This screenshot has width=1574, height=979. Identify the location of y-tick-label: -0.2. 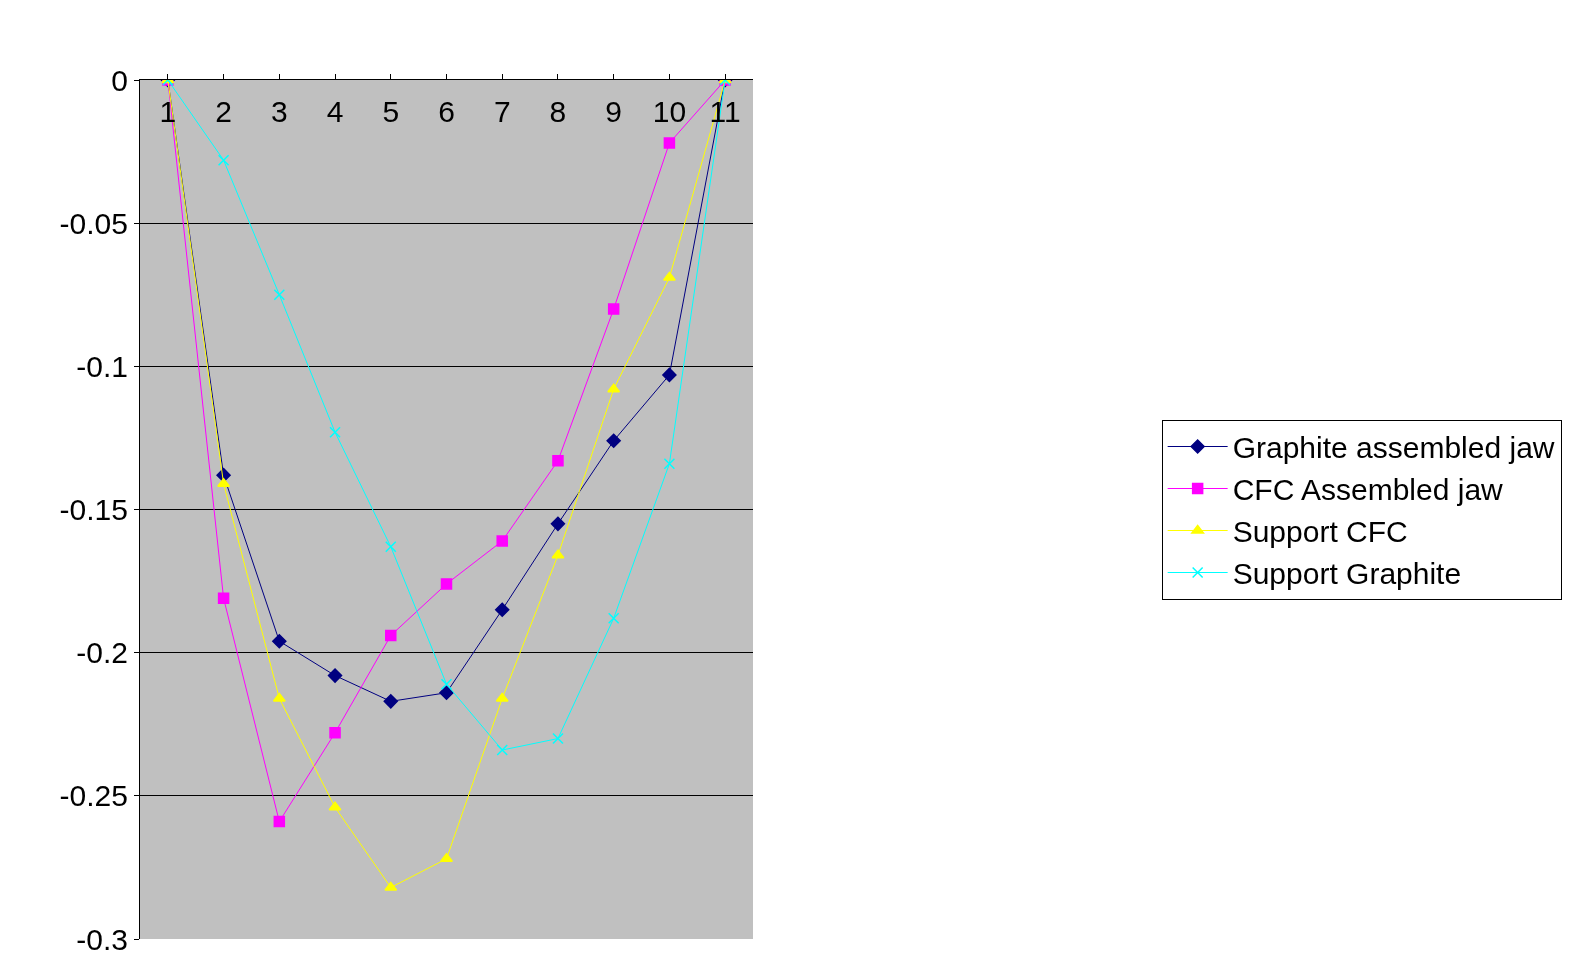
(102, 653).